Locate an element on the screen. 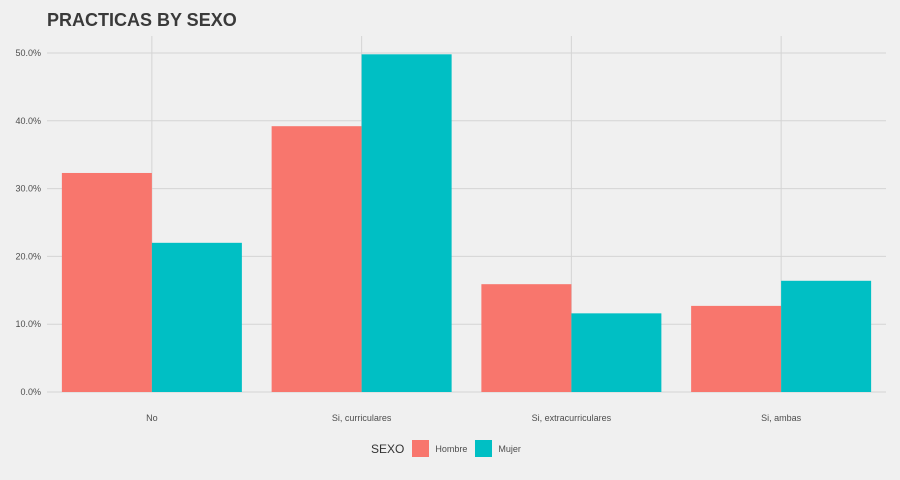  legend-key-mujer is located at coordinates (484, 448).